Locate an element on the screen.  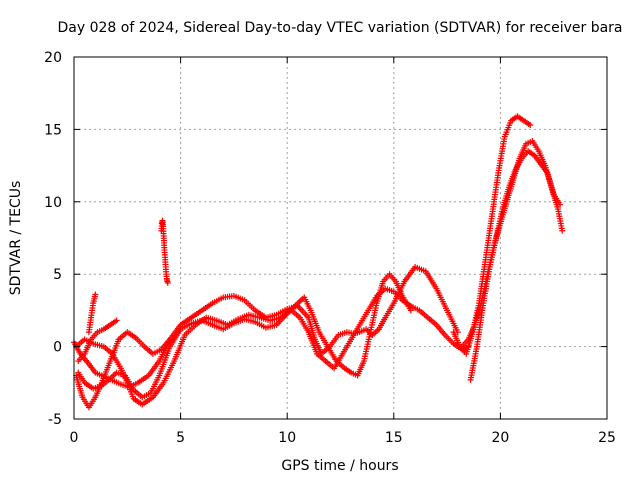
x-tick-label: 20 is located at coordinates (500, 438).